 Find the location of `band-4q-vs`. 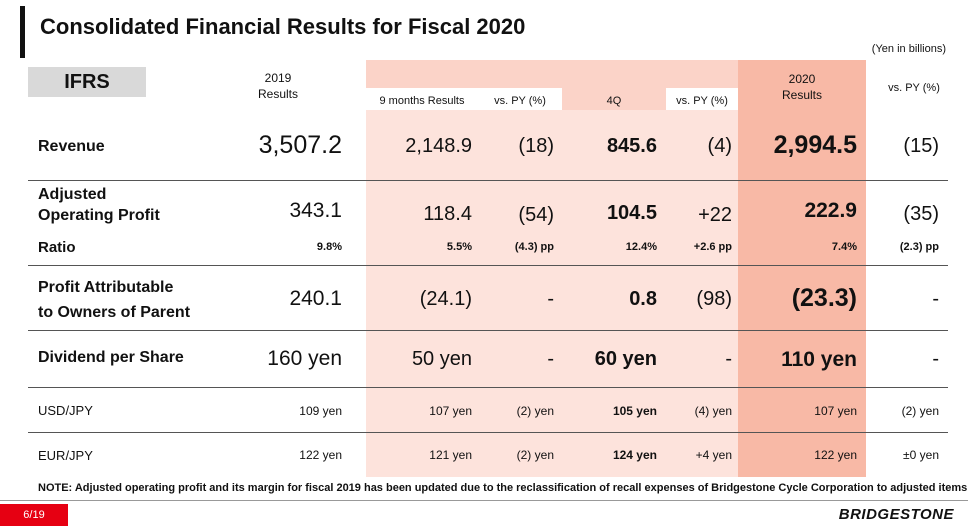

band-4q-vs is located at coordinates (702, 293).